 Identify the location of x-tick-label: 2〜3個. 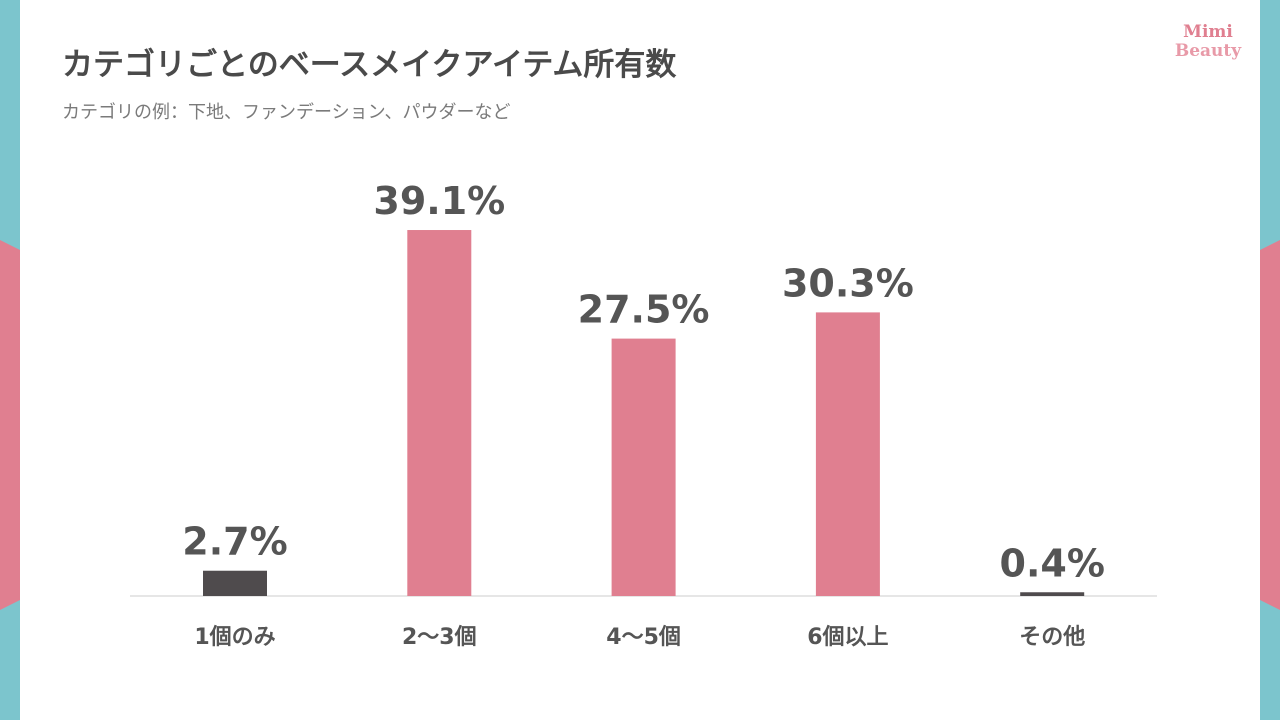
(439, 637).